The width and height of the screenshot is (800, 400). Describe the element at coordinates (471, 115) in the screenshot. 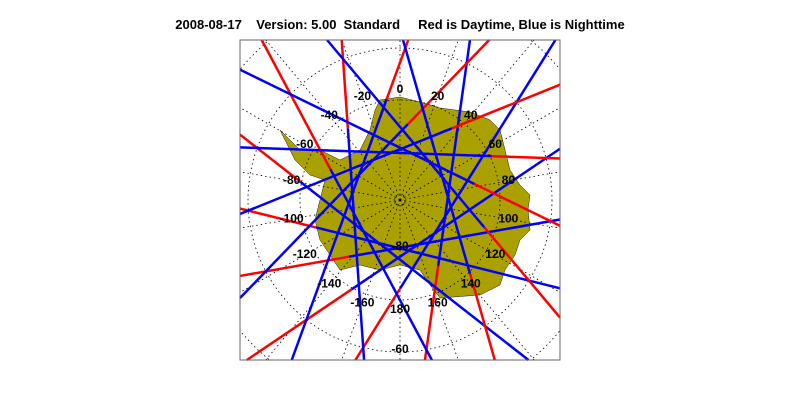

I see `longitude-label: 40` at that location.